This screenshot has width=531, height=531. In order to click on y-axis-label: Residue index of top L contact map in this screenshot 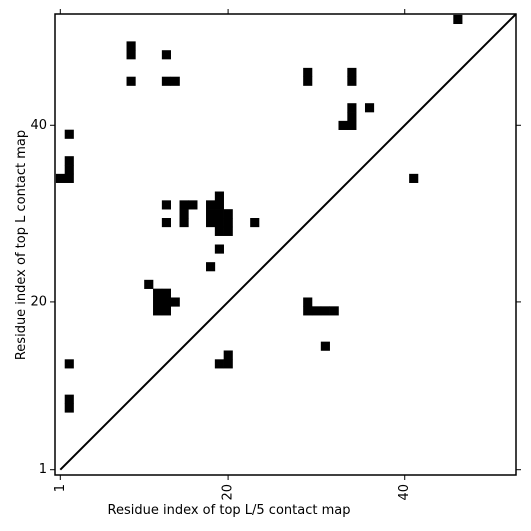, I will do `click(21, 245)`.